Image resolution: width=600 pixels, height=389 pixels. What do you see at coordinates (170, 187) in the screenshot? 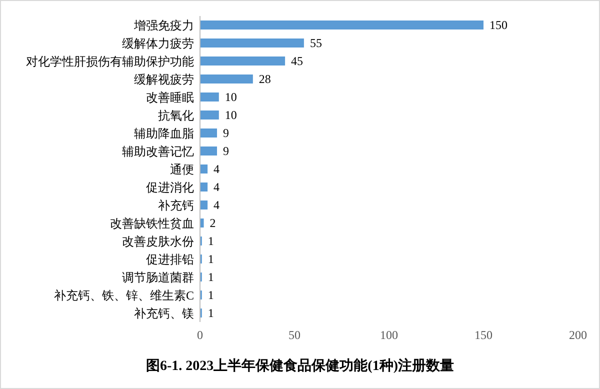
I see `y-tick-label: 促进消化` at bounding box center [170, 187].